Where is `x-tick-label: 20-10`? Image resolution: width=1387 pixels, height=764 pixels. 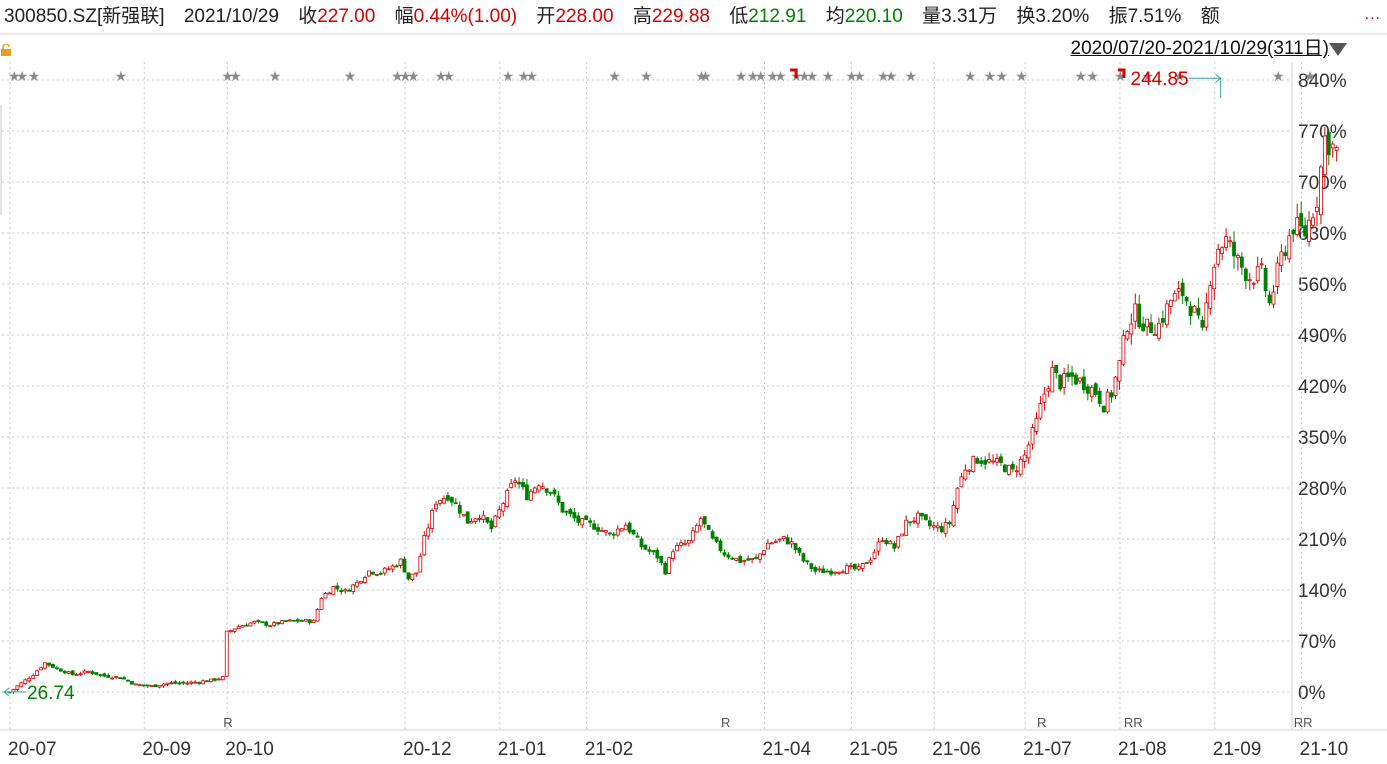 x-tick-label: 20-10 is located at coordinates (249, 749).